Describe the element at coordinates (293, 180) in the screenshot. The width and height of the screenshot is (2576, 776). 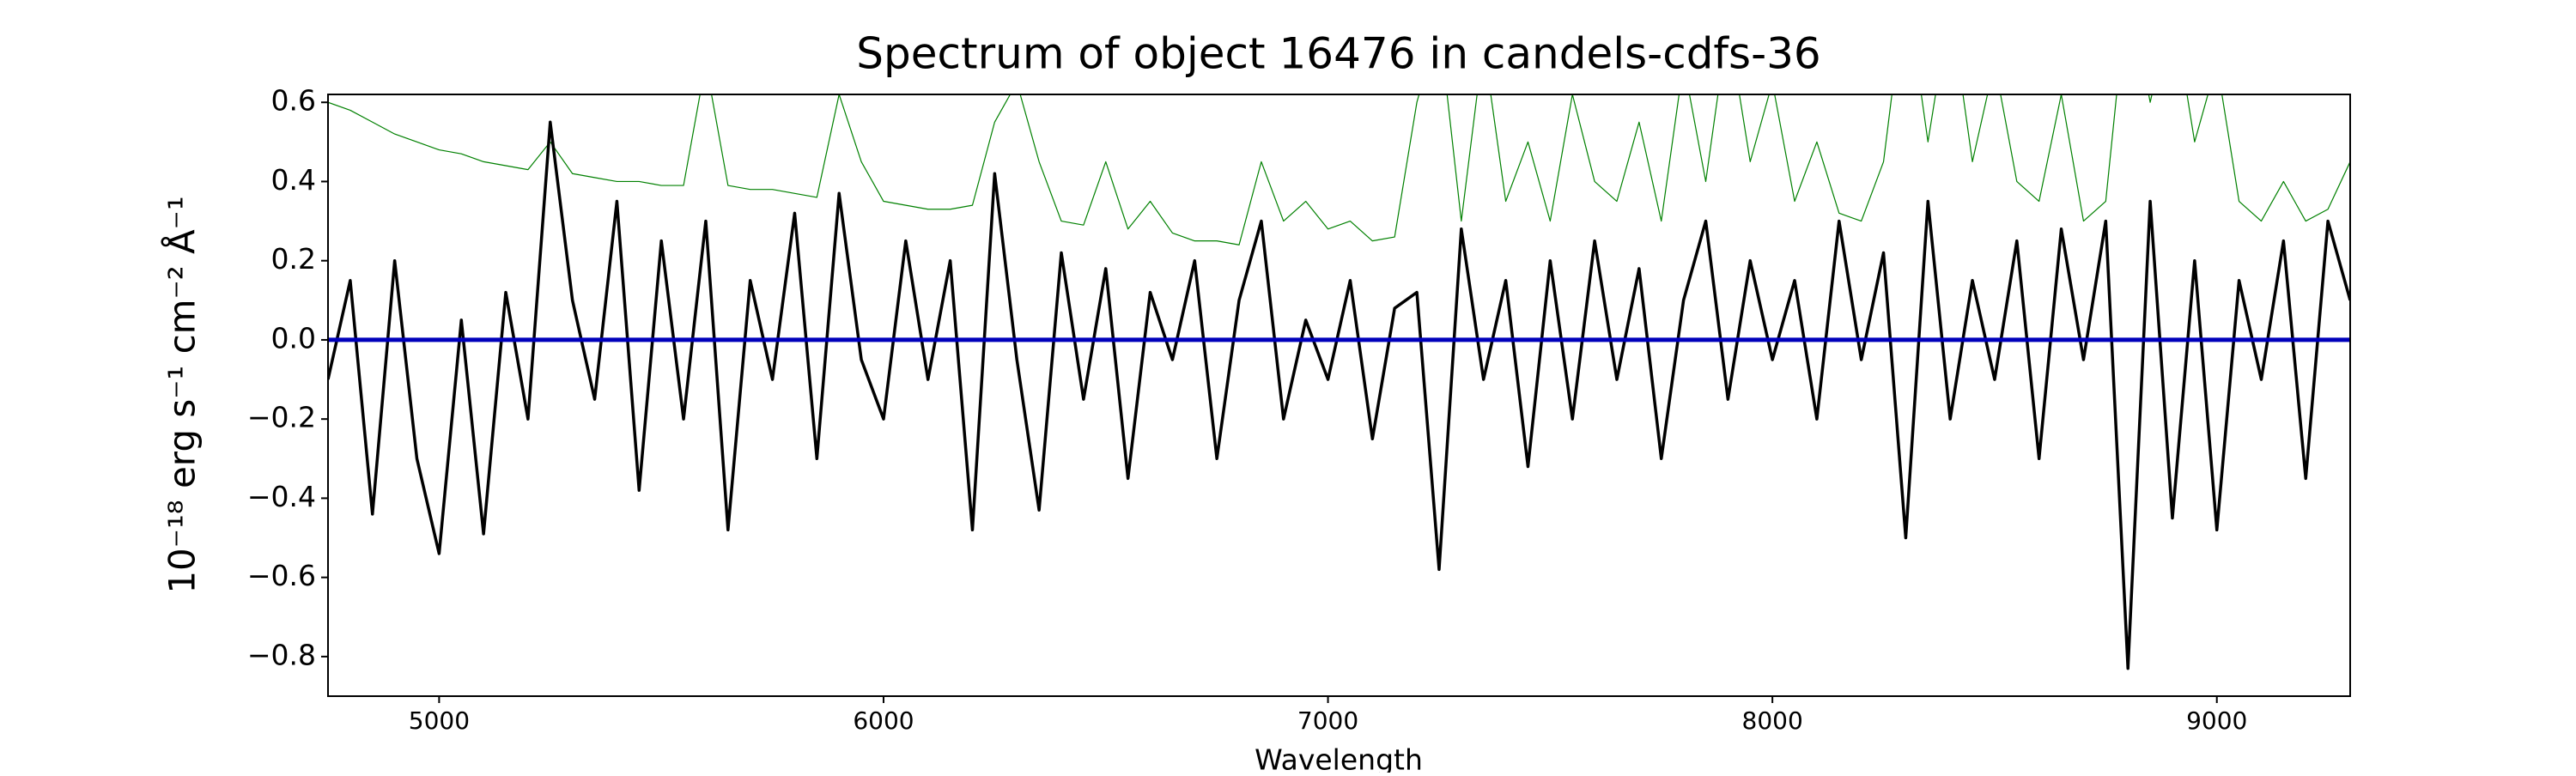
I see `y-tick-label: 0.4` at that location.